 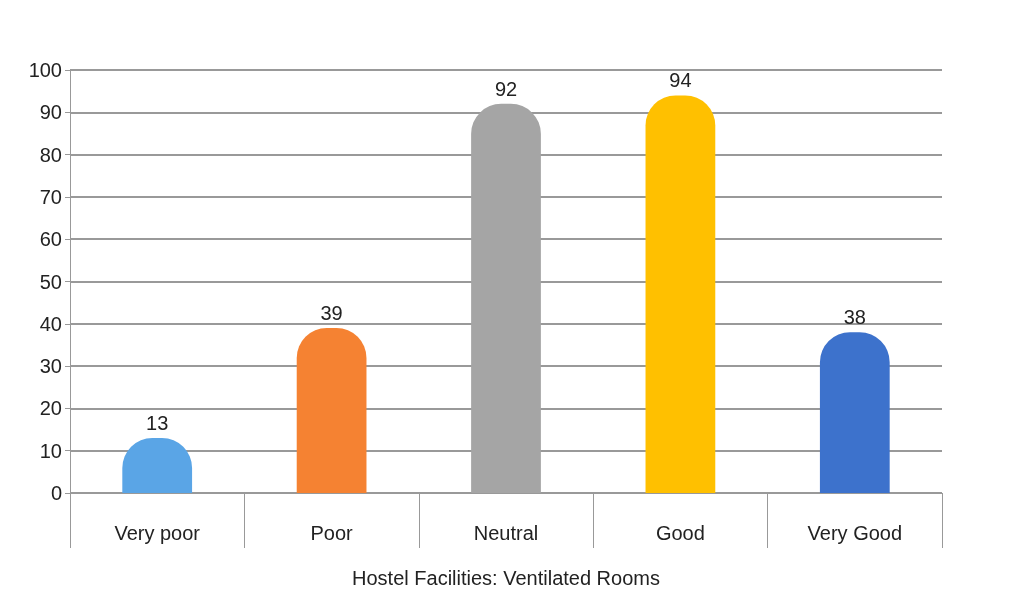 I want to click on x-tick-label: Very Good, so click(x=855, y=533).